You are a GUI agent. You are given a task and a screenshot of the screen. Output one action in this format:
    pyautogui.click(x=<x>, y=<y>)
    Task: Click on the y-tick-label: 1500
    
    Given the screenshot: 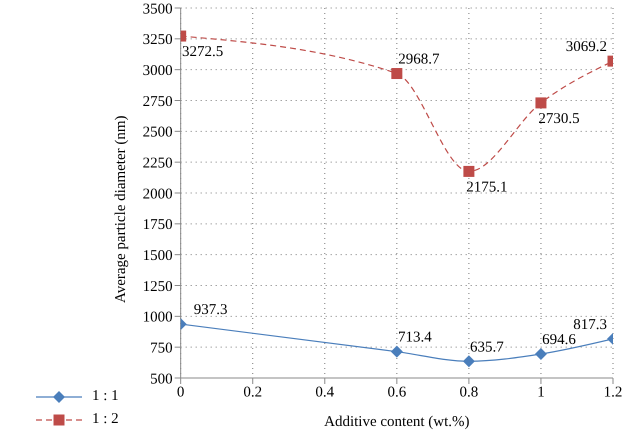 What is the action you would take?
    pyautogui.click(x=157, y=256)
    